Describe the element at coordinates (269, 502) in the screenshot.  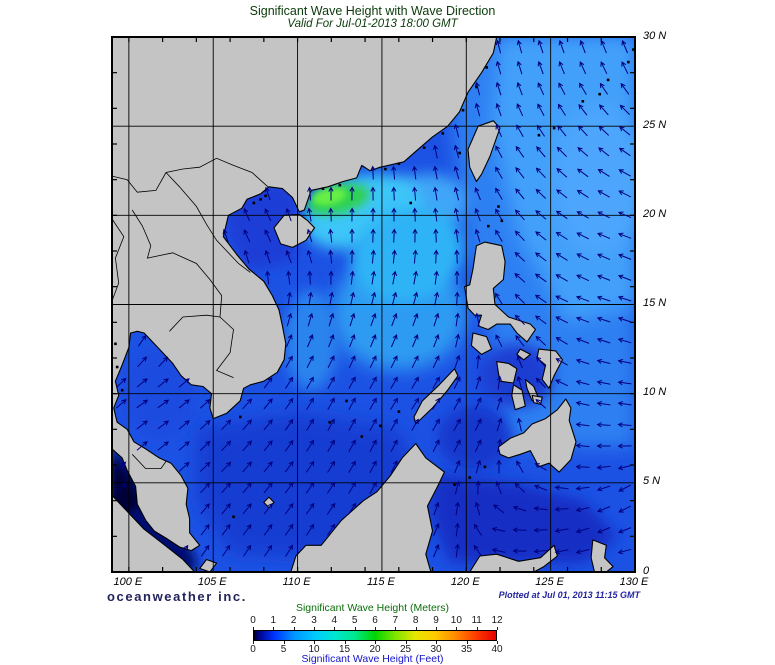
I see `land-natuna` at that location.